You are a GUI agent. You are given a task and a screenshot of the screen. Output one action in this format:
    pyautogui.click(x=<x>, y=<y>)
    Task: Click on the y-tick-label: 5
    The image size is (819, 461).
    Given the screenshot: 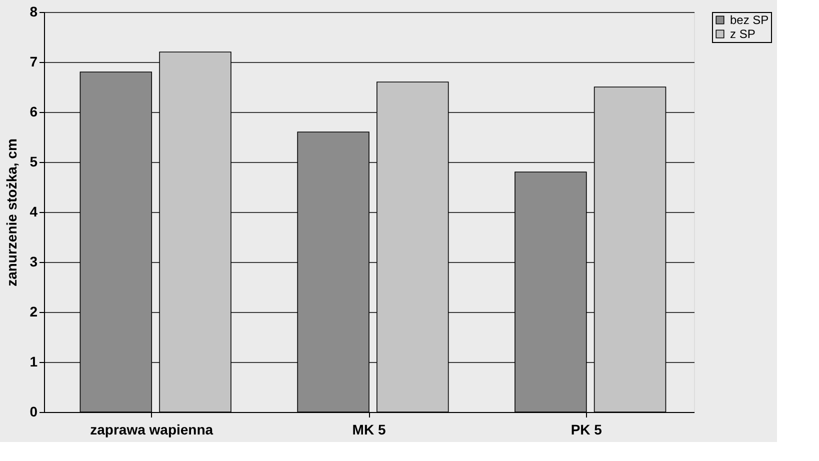 What is the action you would take?
    pyautogui.click(x=34, y=162)
    